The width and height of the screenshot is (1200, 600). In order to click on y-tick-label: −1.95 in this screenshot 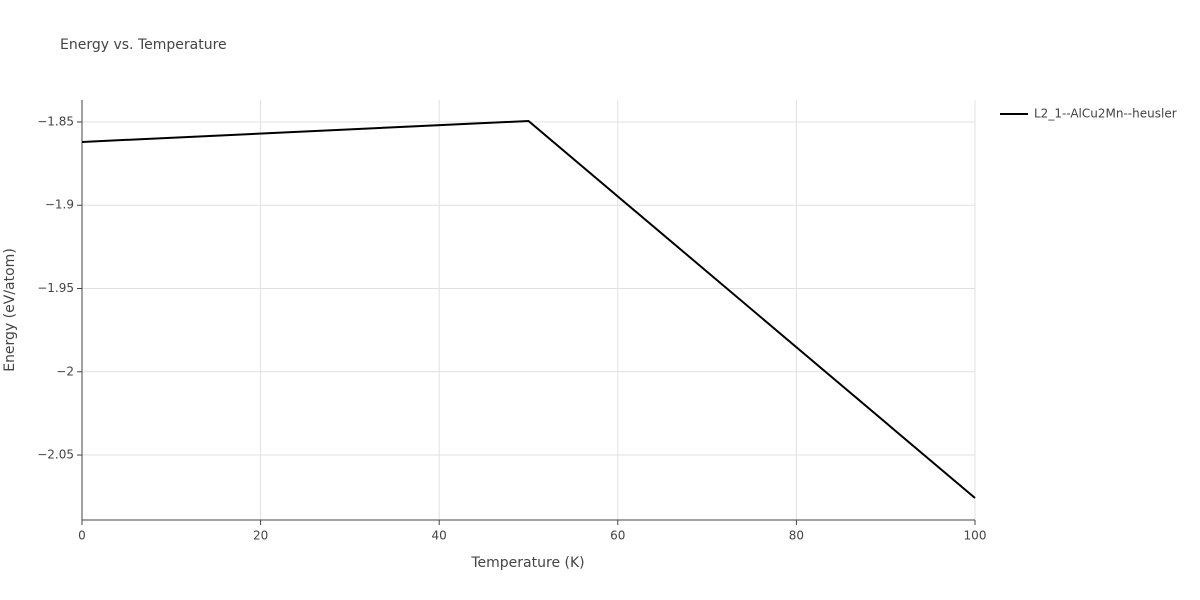, I will do `click(55, 288)`.